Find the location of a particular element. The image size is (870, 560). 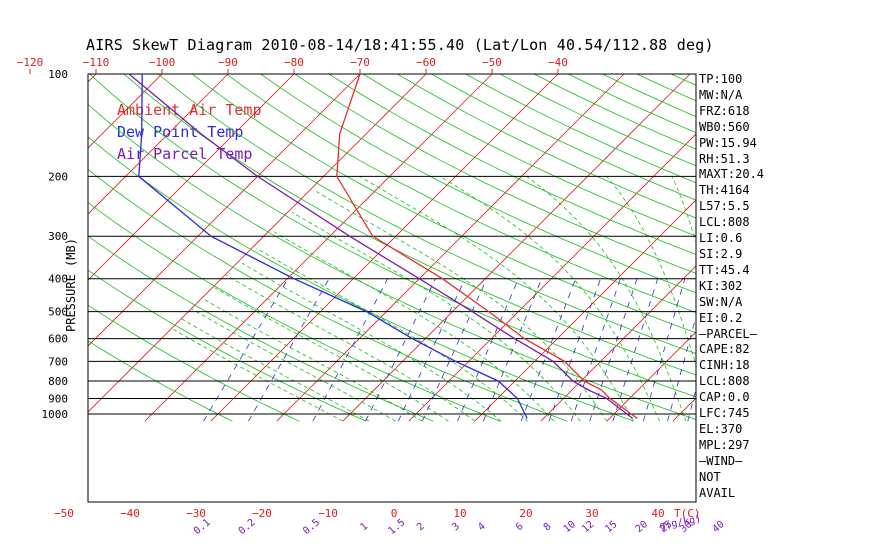

stat-item: WB0:560 is located at coordinates (724, 126).